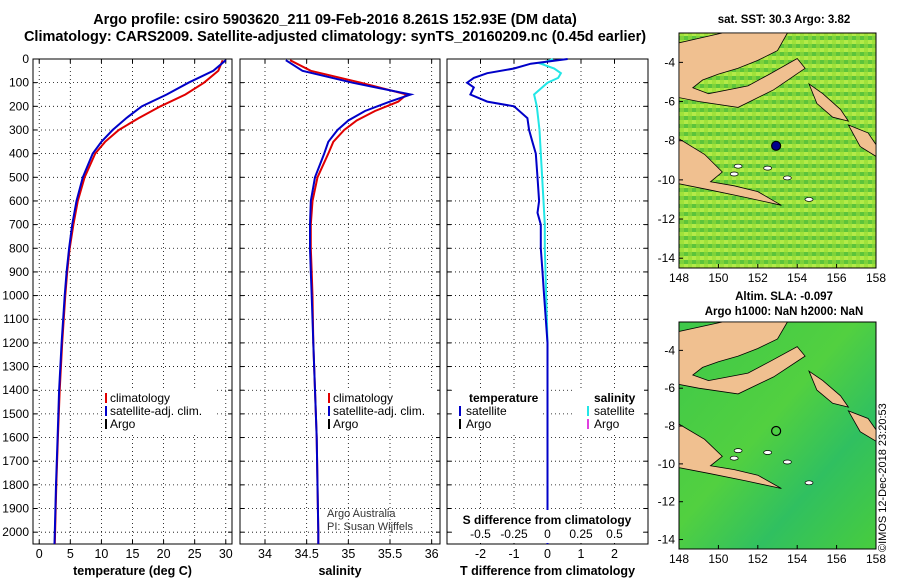  Describe the element at coordinates (667, 464) in the screenshot. I see `sla-map-ytick-label: -10` at that location.